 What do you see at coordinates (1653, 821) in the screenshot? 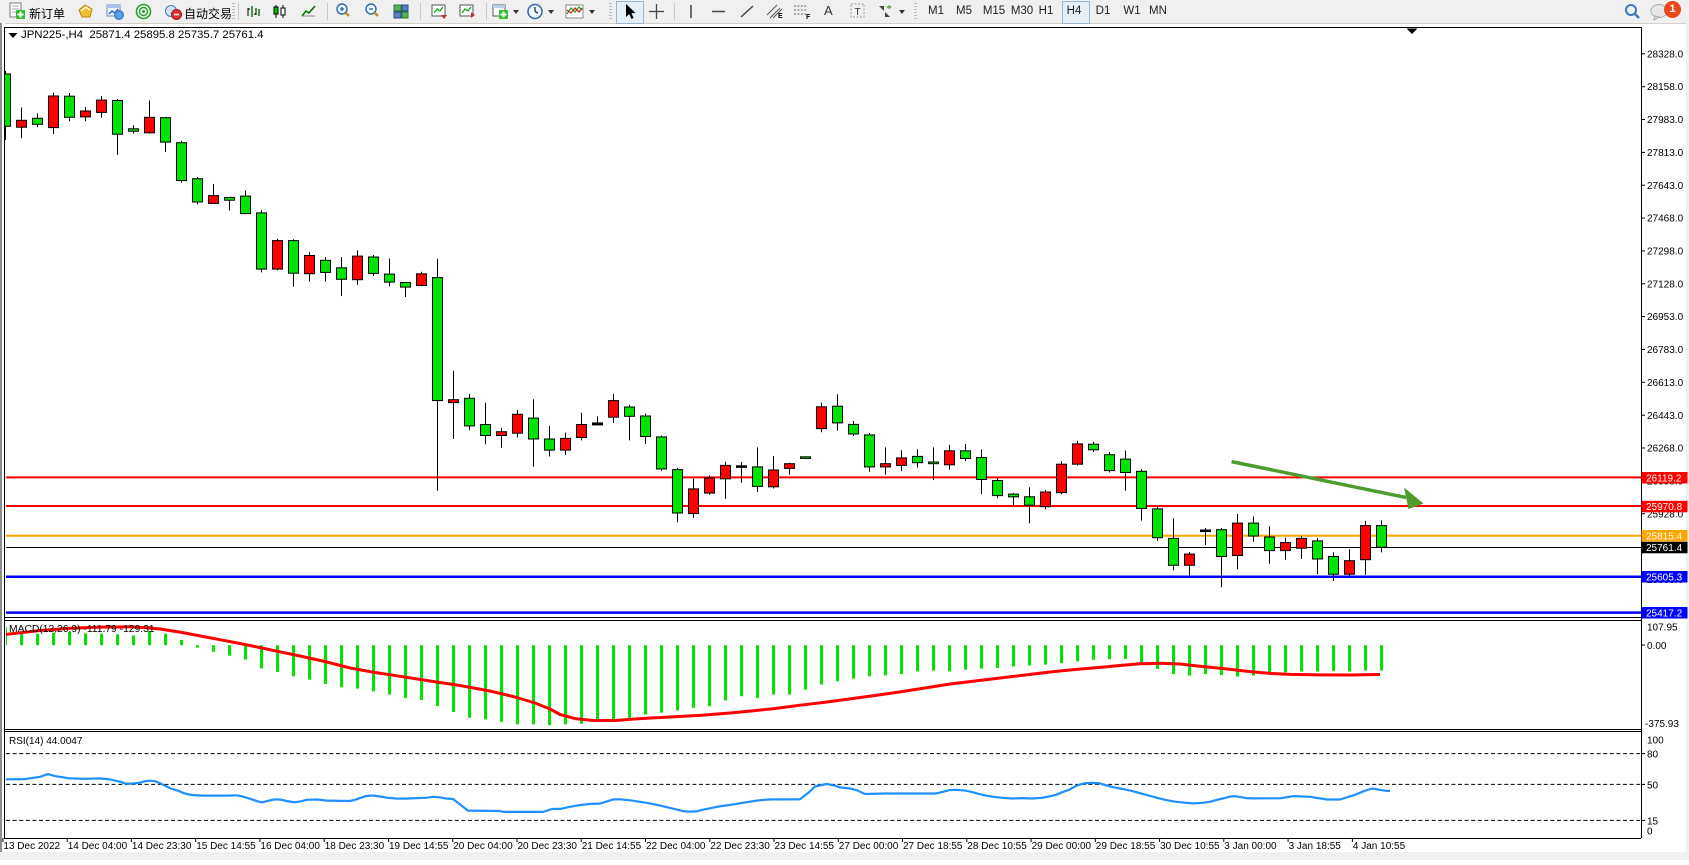
I see `svg-text: 15` at bounding box center [1653, 821].